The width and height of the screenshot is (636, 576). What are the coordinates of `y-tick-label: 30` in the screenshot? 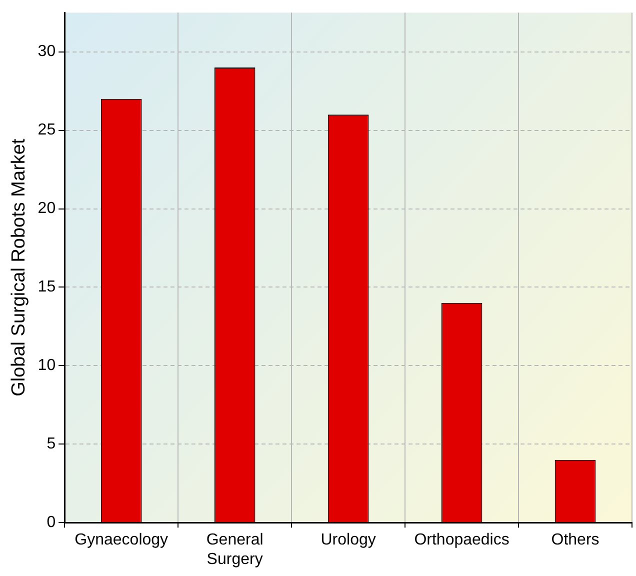 It's located at (47, 51).